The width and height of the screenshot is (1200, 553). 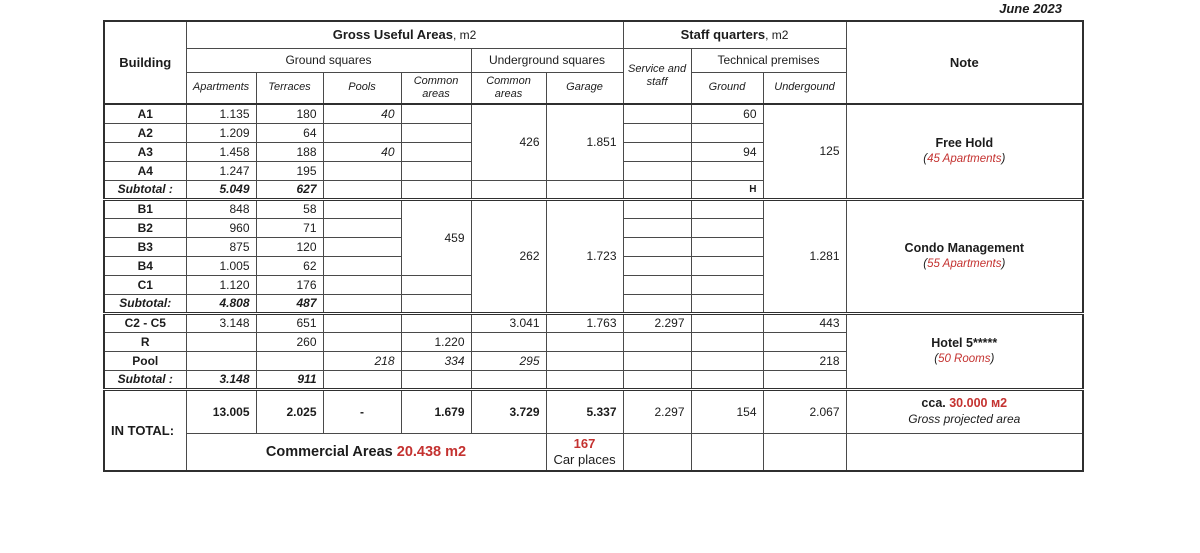 What do you see at coordinates (1030, 8) in the screenshot?
I see `date-label: June 2023` at bounding box center [1030, 8].